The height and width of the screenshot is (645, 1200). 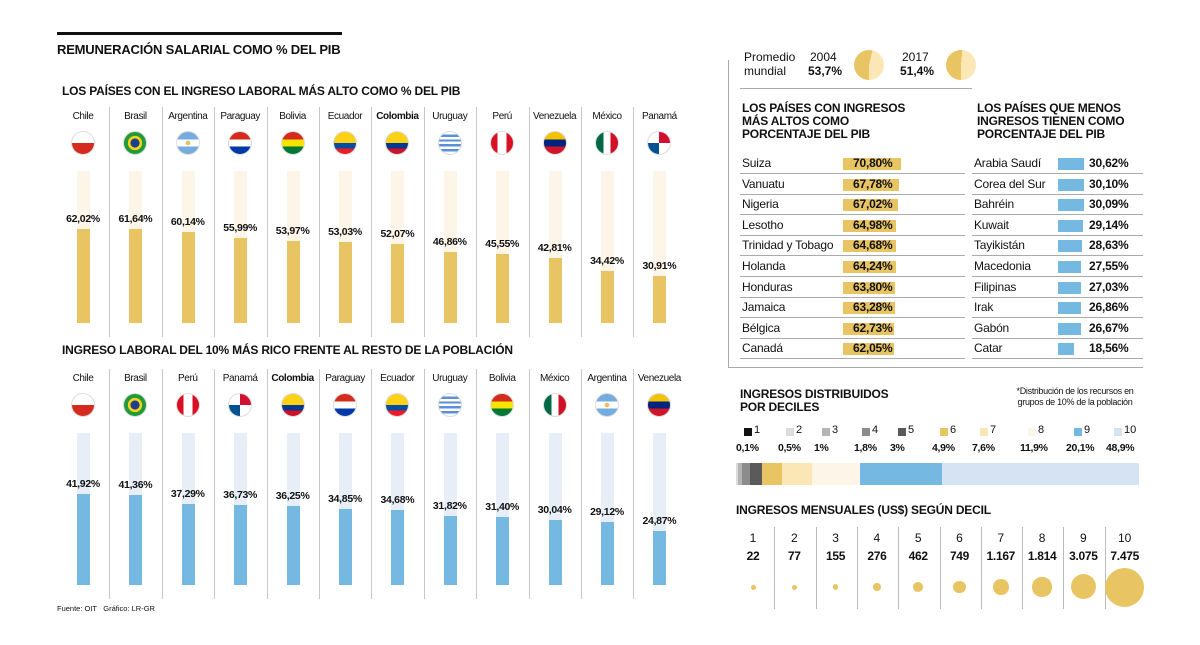 What do you see at coordinates (877, 538) in the screenshot?
I see `decile-number: 4` at bounding box center [877, 538].